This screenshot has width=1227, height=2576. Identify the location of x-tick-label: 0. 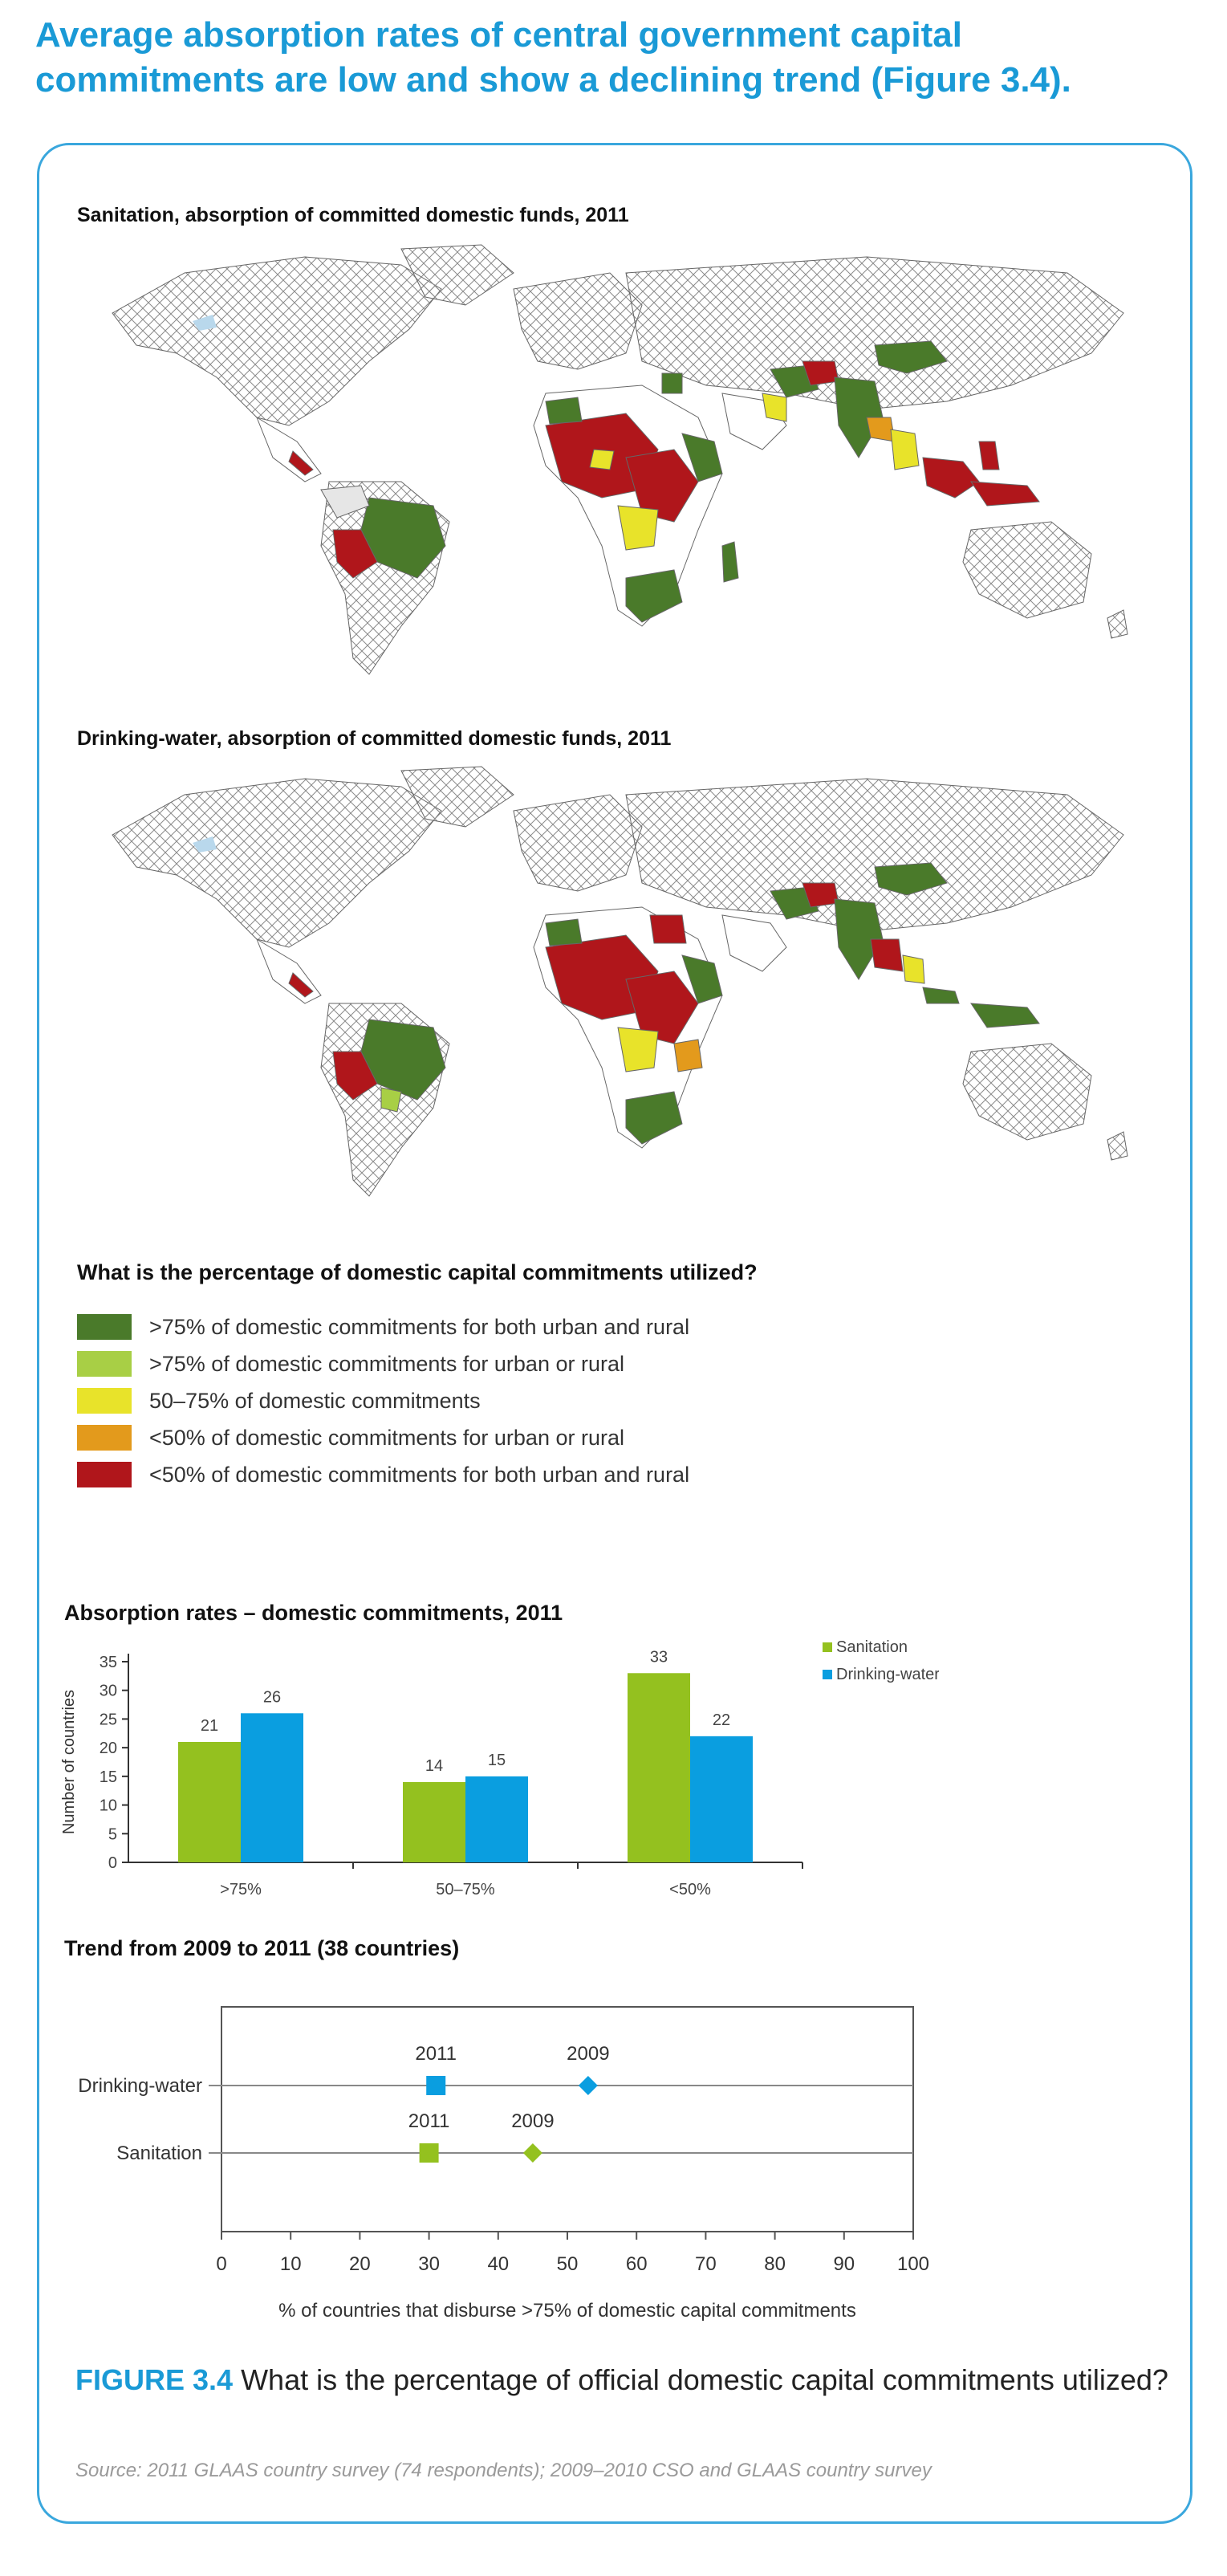
(221, 2264).